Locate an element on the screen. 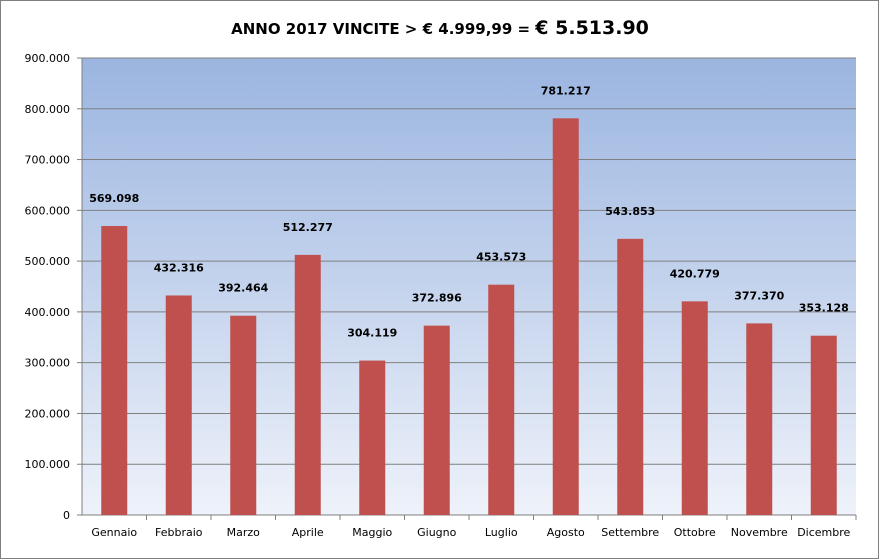 This screenshot has width=879, height=559. x-tick-label: Dicembre is located at coordinates (823, 532).